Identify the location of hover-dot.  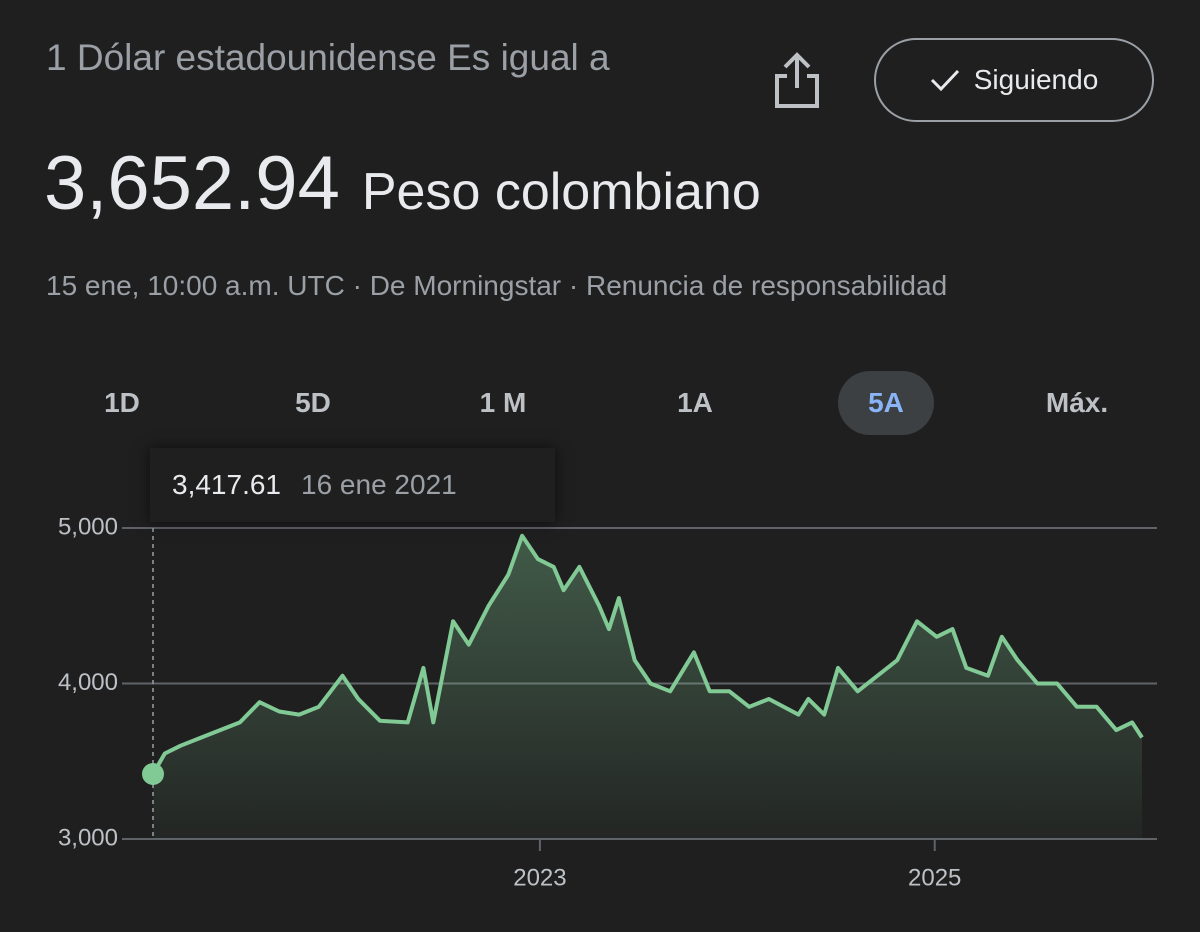
(153, 774).